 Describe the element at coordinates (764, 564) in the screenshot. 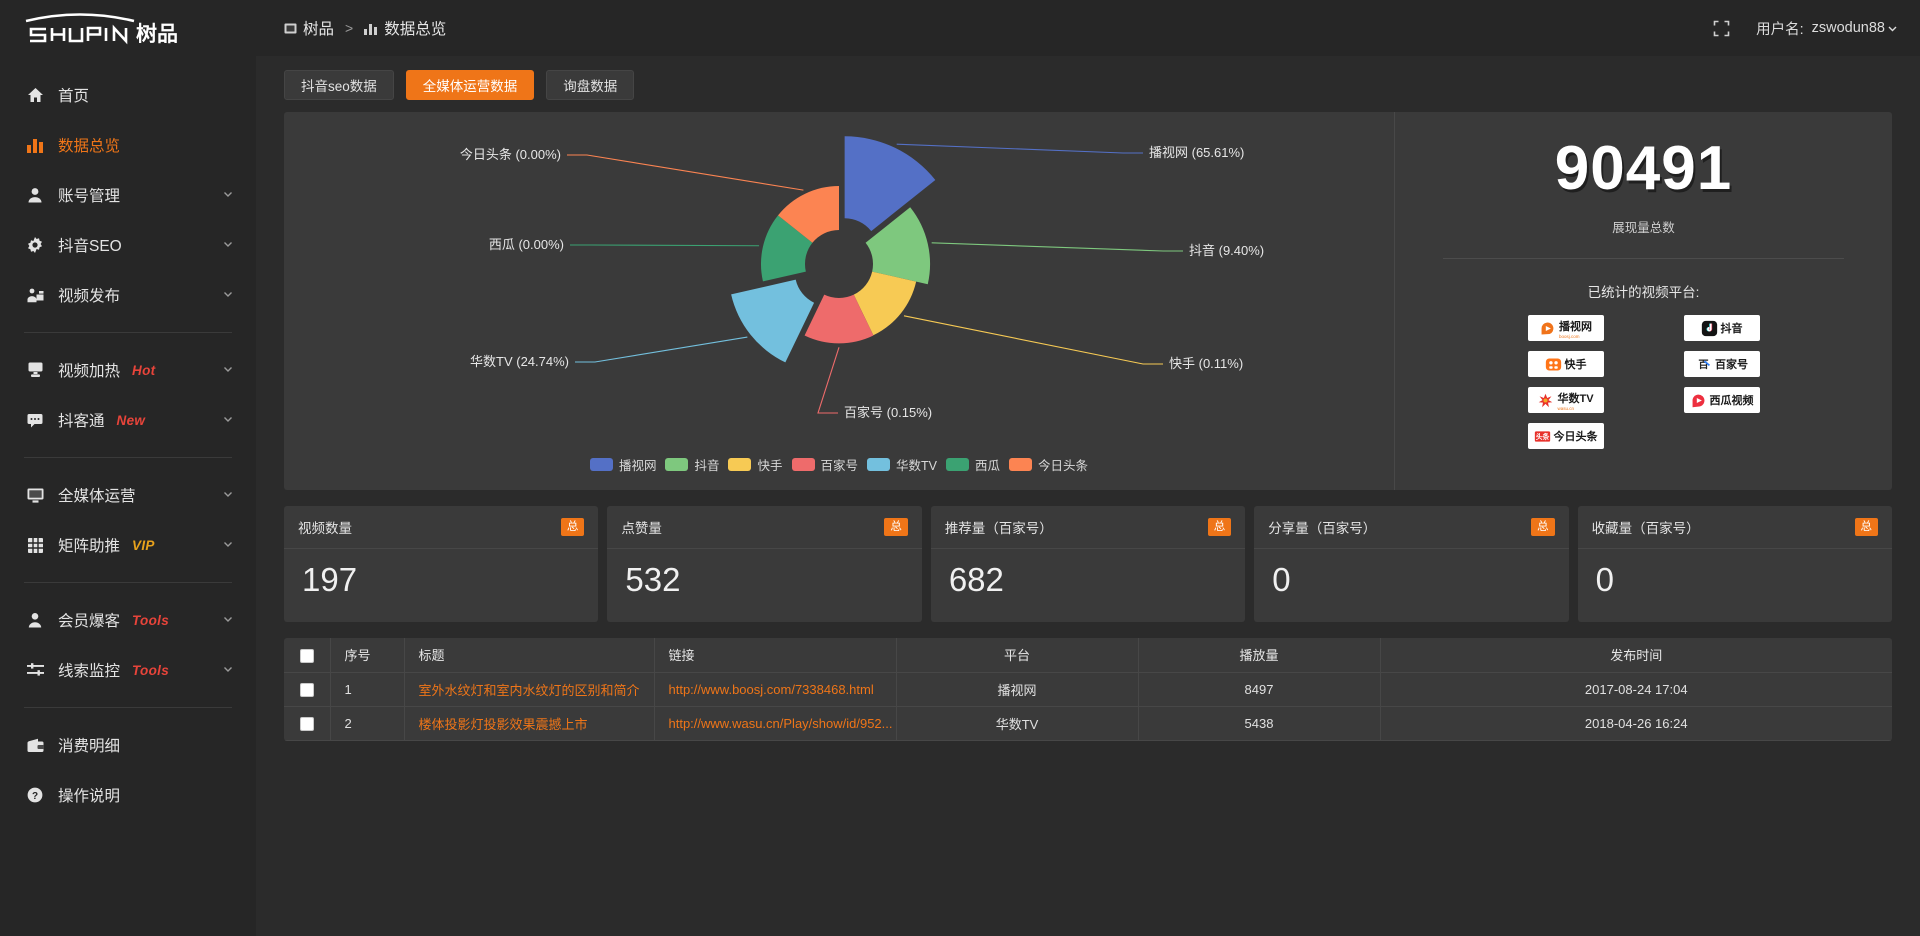

I see `stat-card-1: 点赞量 总 532` at that location.